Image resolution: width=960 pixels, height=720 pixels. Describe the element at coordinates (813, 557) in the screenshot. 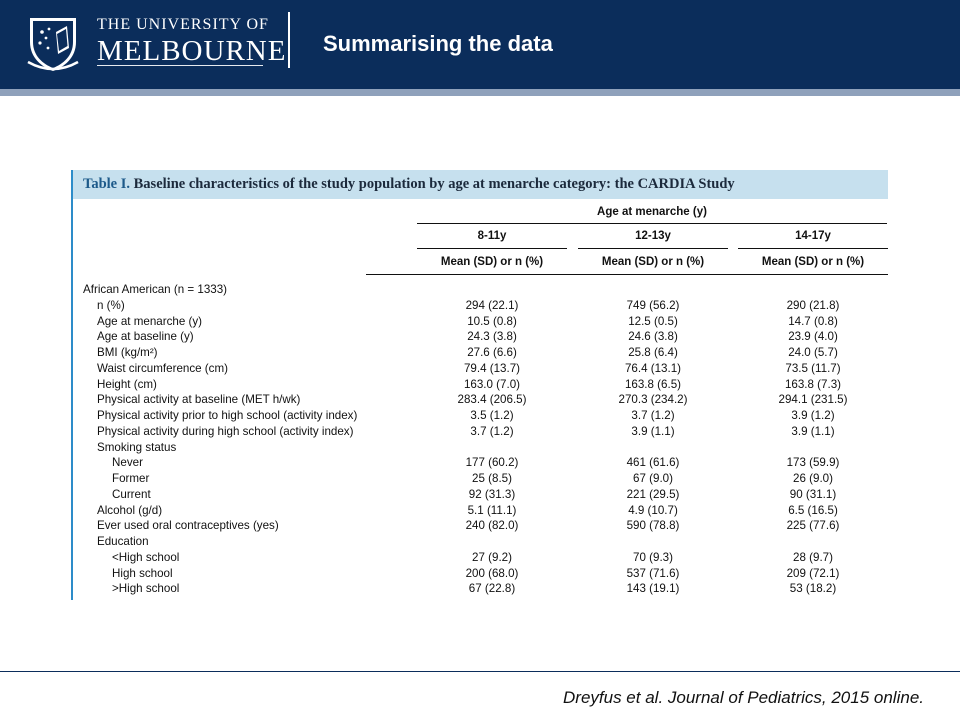

I see `table-cell: 28 (9.7)` at that location.